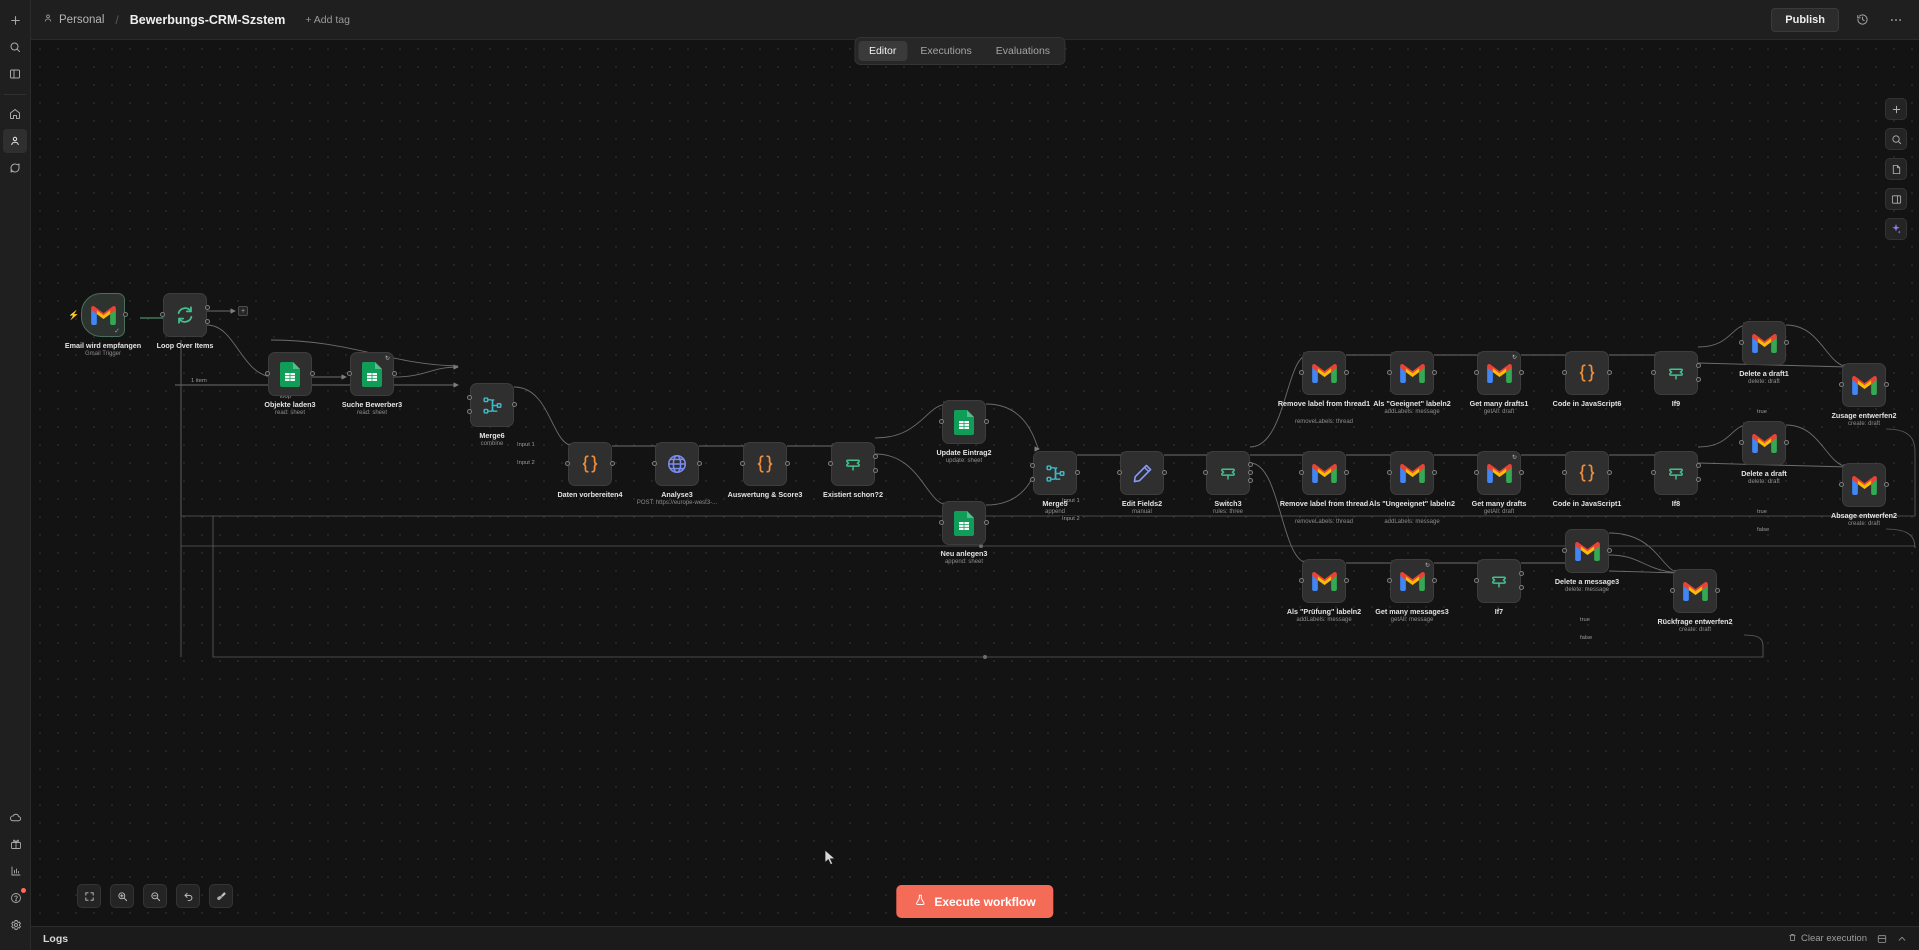 The image size is (1919, 950). I want to click on more-ellipsis-icon, so click(1896, 20).